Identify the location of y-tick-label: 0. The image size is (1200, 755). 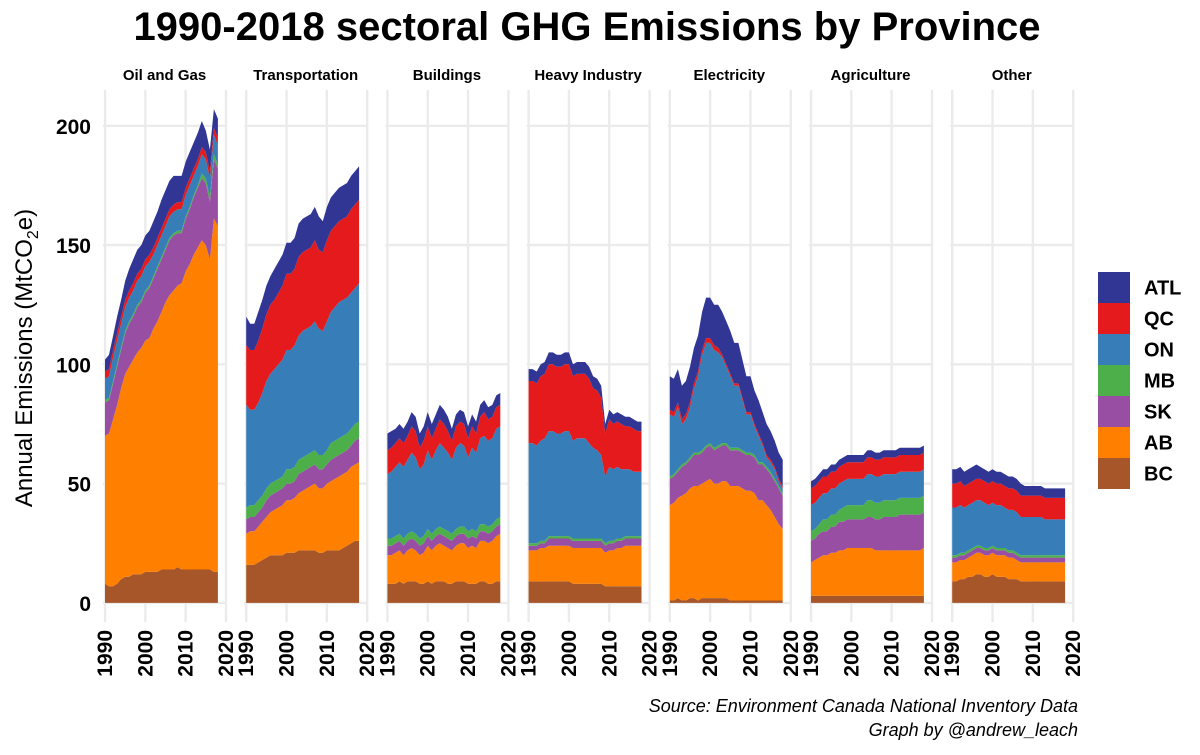
(85, 604).